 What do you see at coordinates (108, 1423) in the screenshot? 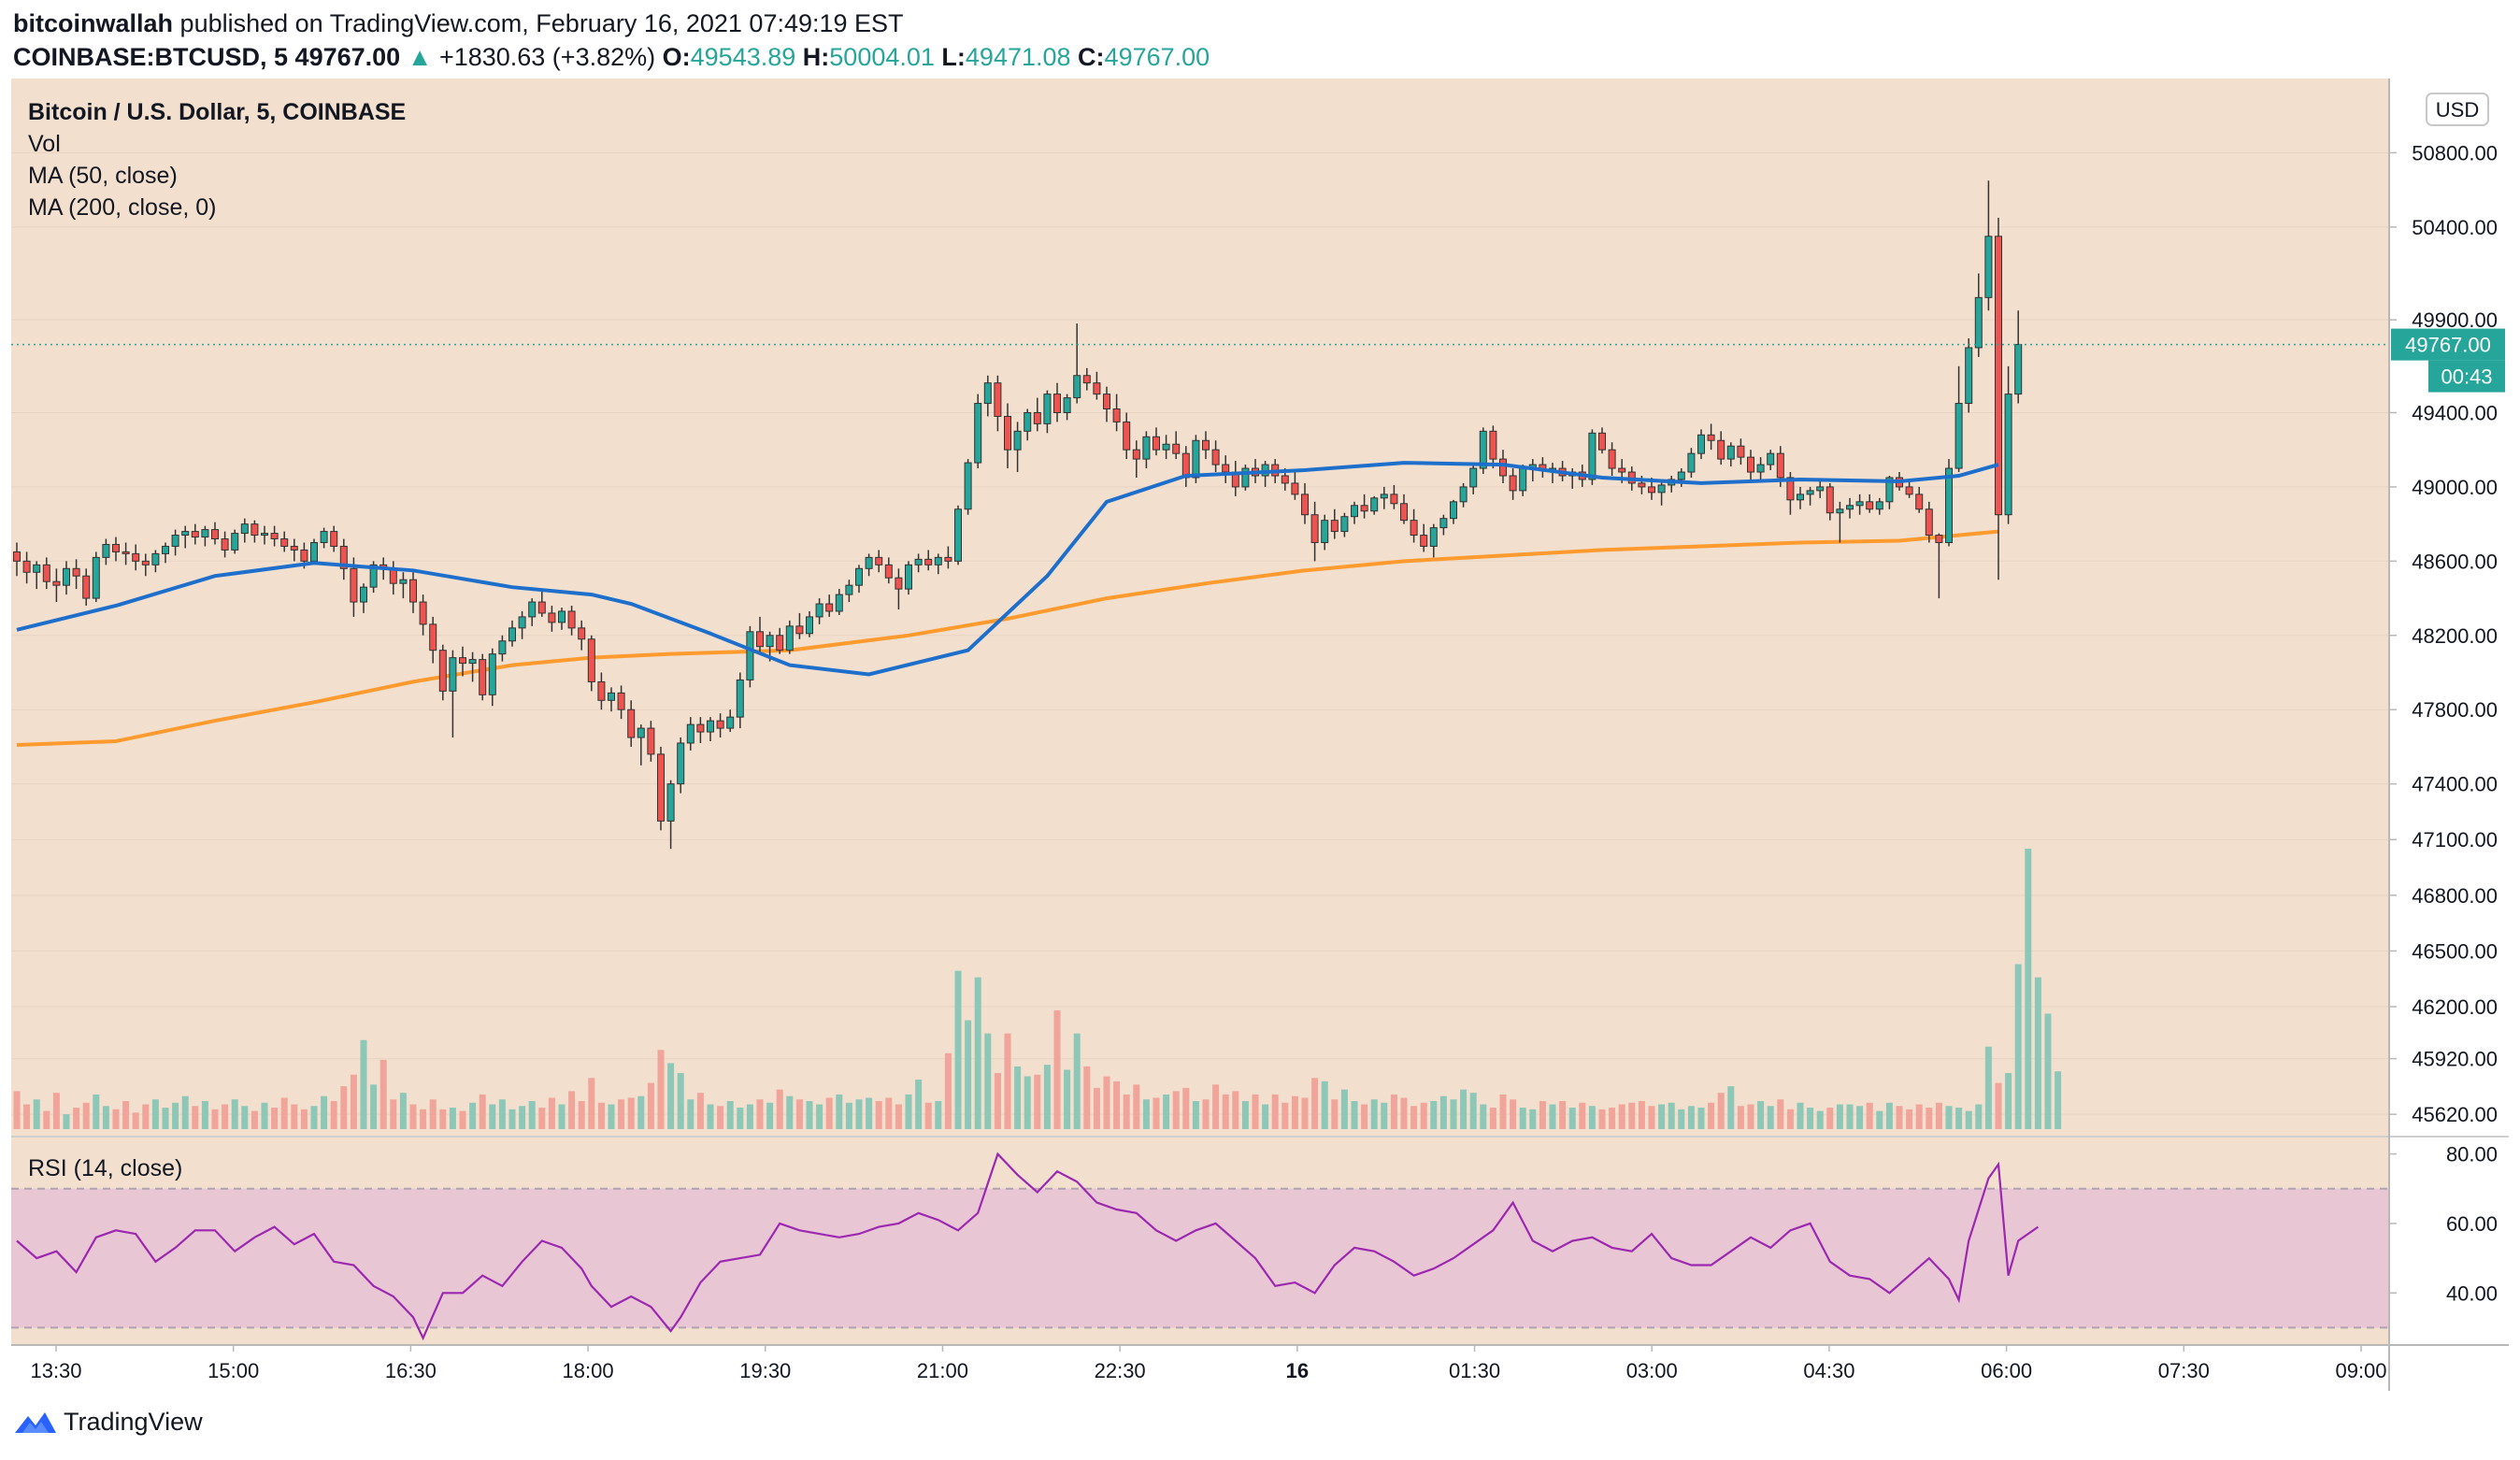
I see `footer: TradingView` at bounding box center [108, 1423].